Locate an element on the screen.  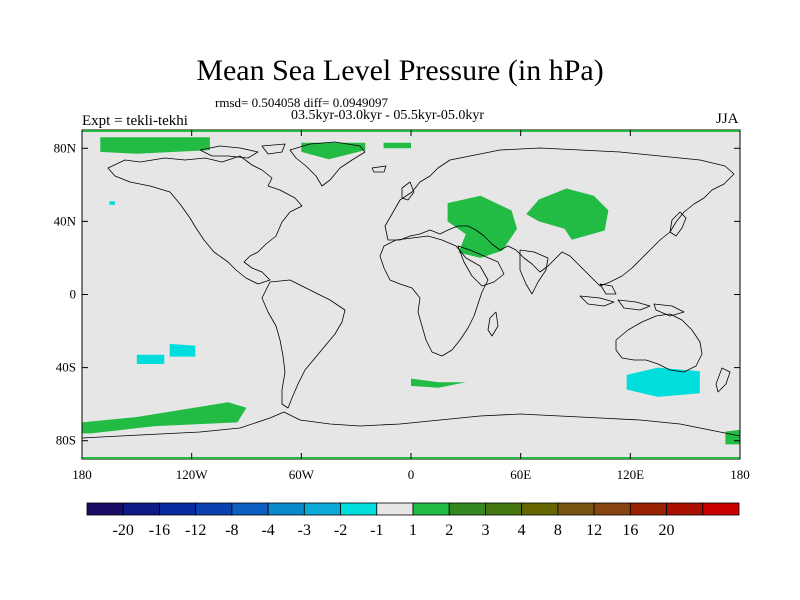
lat-tick-label: 80N is located at coordinates (65, 147).